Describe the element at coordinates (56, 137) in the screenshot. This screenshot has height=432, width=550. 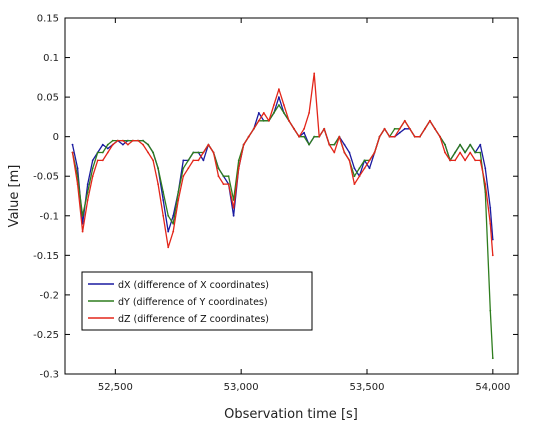
I see `y-tick-label: 0` at that location.